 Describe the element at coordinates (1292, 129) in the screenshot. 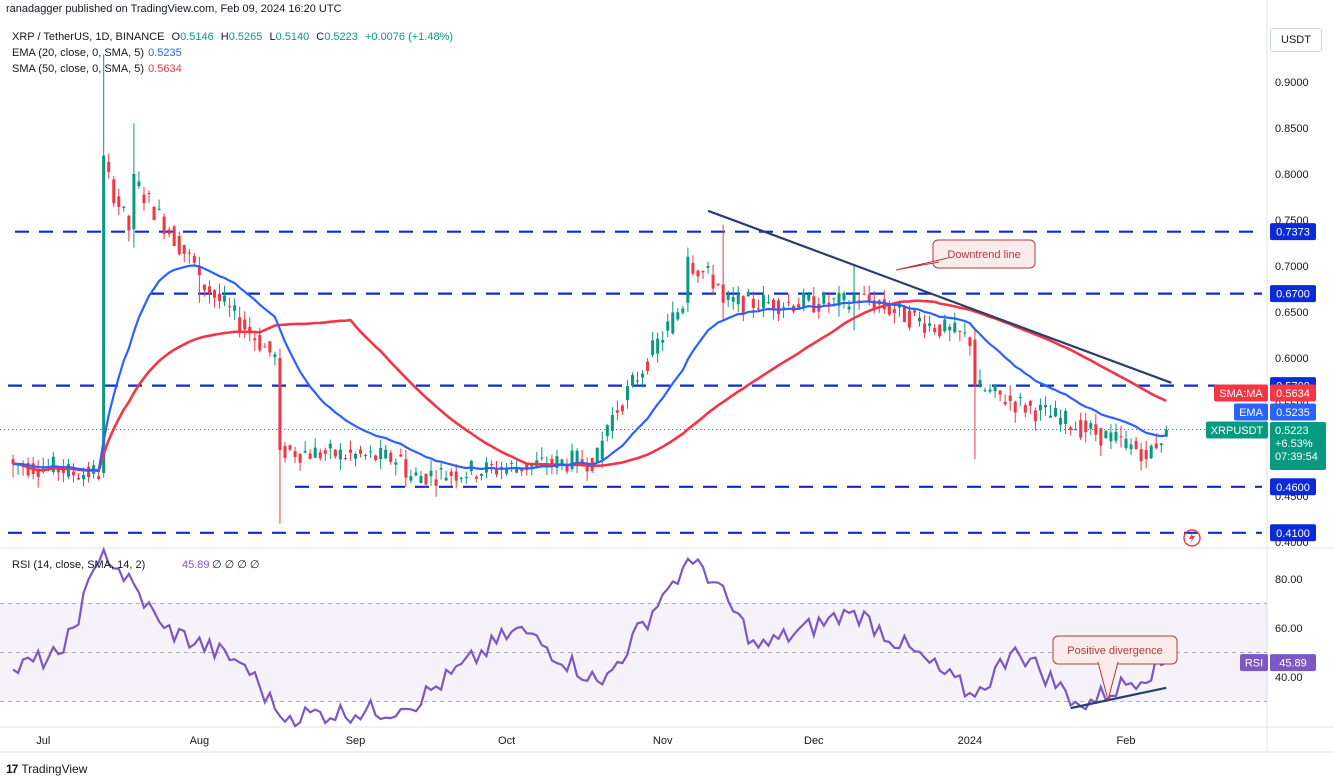

I see `price-tick: 0.8500` at that location.